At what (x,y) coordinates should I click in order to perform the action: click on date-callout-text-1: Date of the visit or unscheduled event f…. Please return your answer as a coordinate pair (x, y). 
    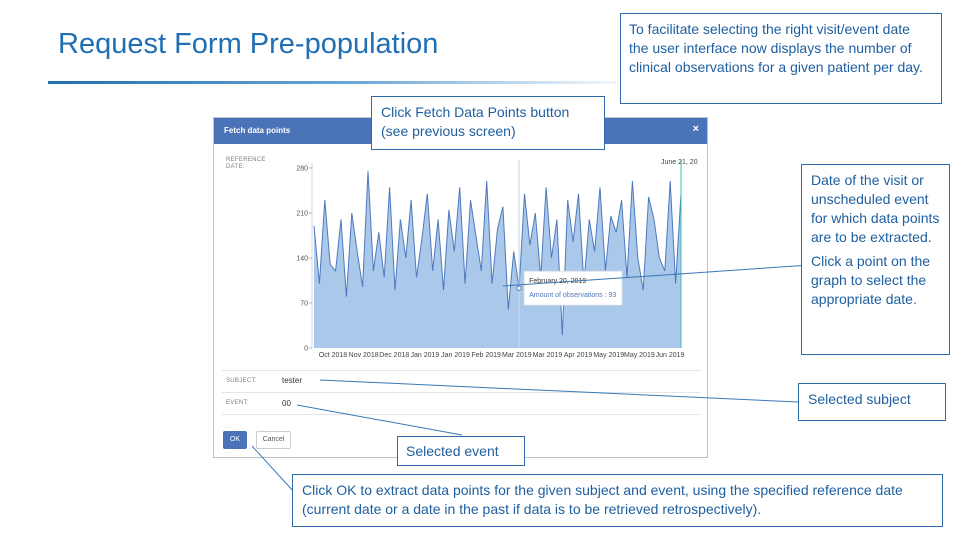
    Looking at the image, I should click on (875, 208).